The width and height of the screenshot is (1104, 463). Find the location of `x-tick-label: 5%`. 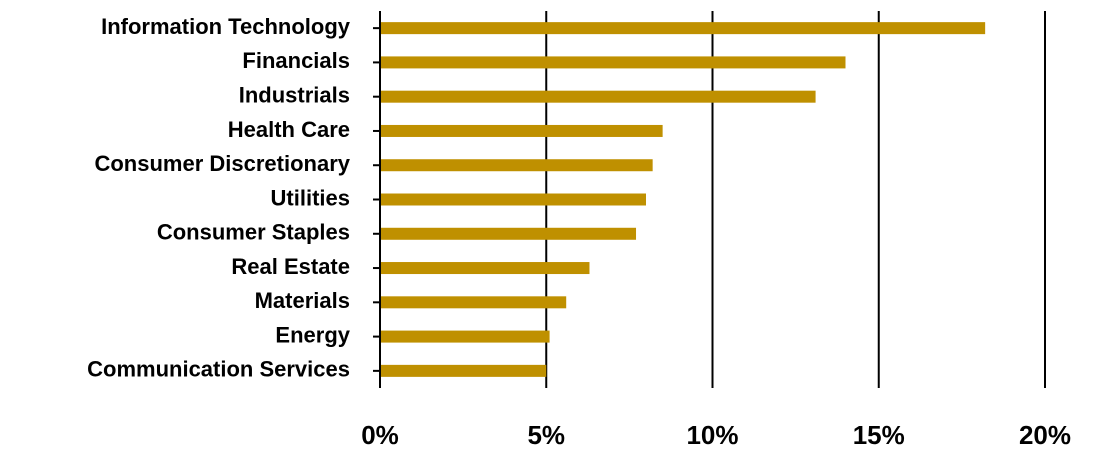

x-tick-label: 5% is located at coordinates (546, 435).